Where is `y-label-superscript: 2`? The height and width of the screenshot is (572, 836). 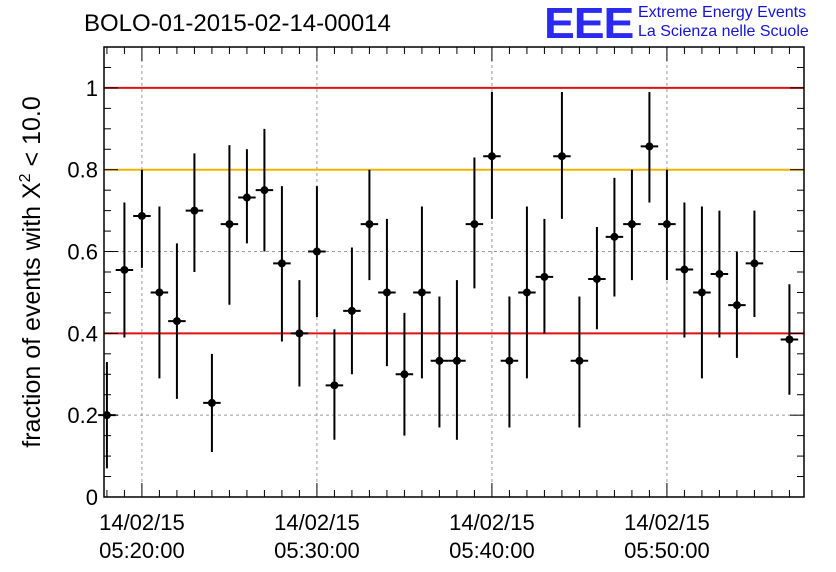
y-label-superscript: 2 is located at coordinates (25, 177).